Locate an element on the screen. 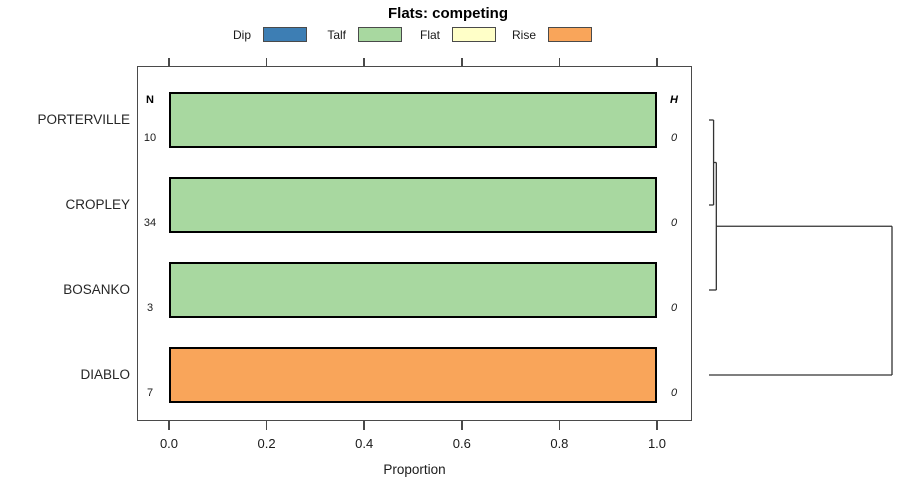 This screenshot has height=500, width=900. x-axis-title: Proportion is located at coordinates (414, 469).